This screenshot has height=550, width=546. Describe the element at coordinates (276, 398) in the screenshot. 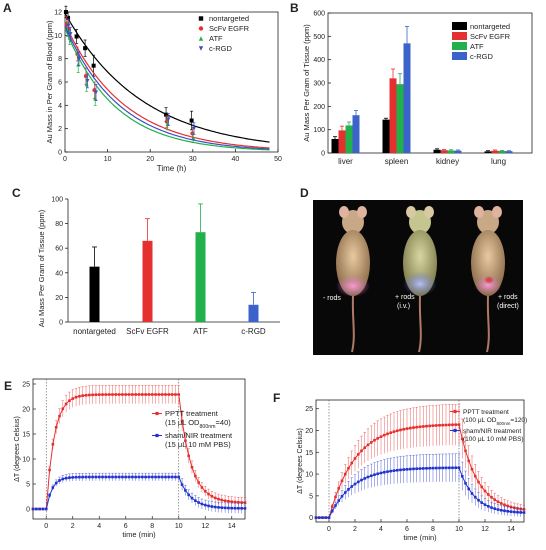

I see `panel-letter-f: F` at that location.